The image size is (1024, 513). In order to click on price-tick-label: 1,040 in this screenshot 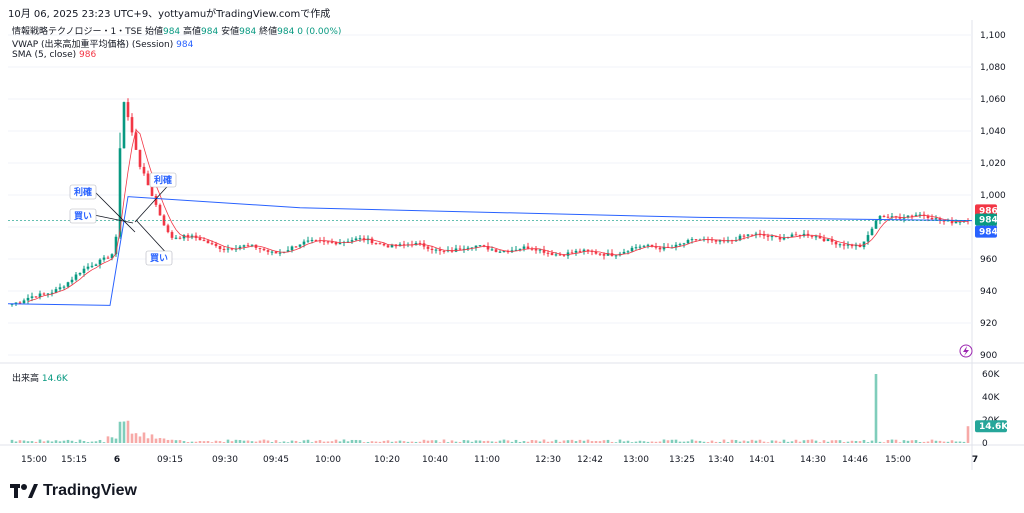, I will do `click(993, 132)`.